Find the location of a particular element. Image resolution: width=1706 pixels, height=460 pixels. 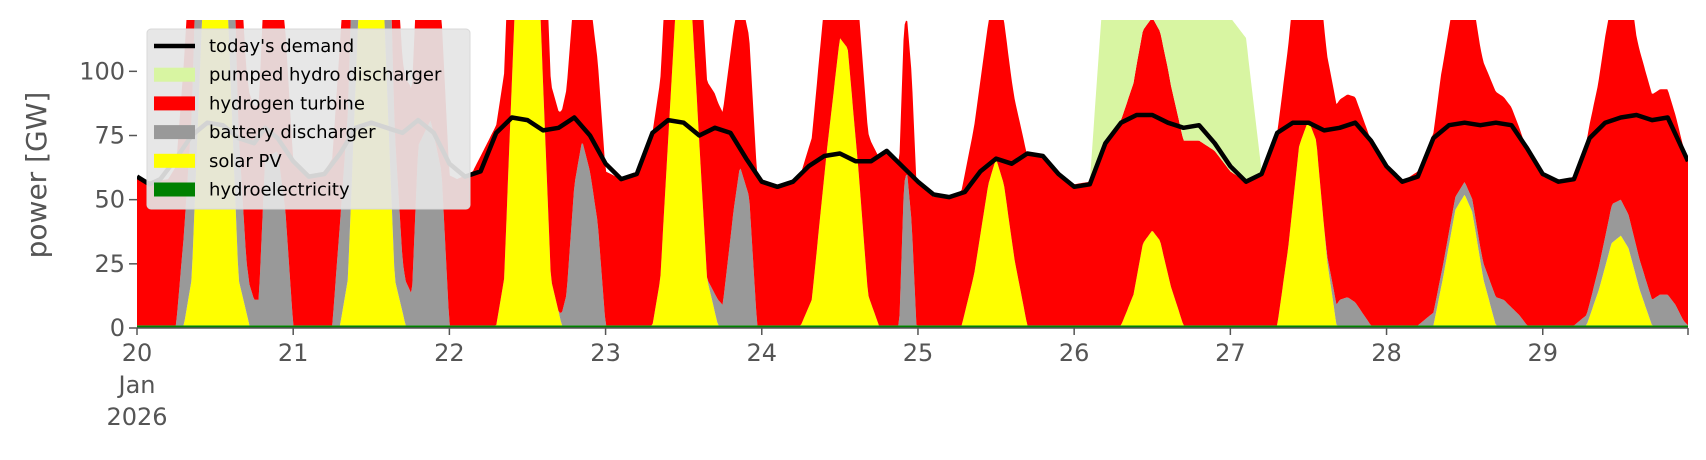

x-tick-label: 26 is located at coordinates (1074, 353).